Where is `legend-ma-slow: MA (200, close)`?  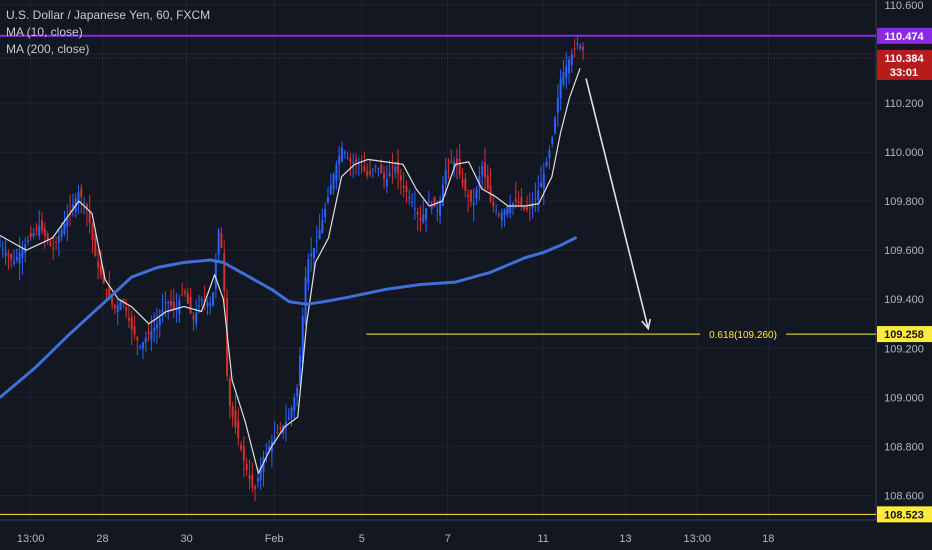
legend-ma-slow: MA (200, close) is located at coordinates (48, 49).